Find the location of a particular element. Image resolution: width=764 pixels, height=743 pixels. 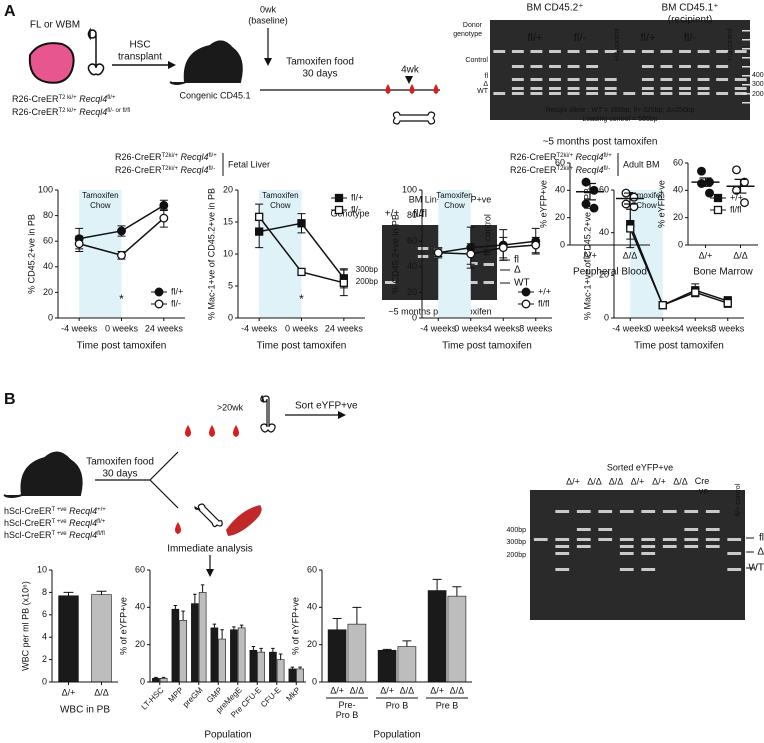

bone-icon is located at coordinates (414, 118).